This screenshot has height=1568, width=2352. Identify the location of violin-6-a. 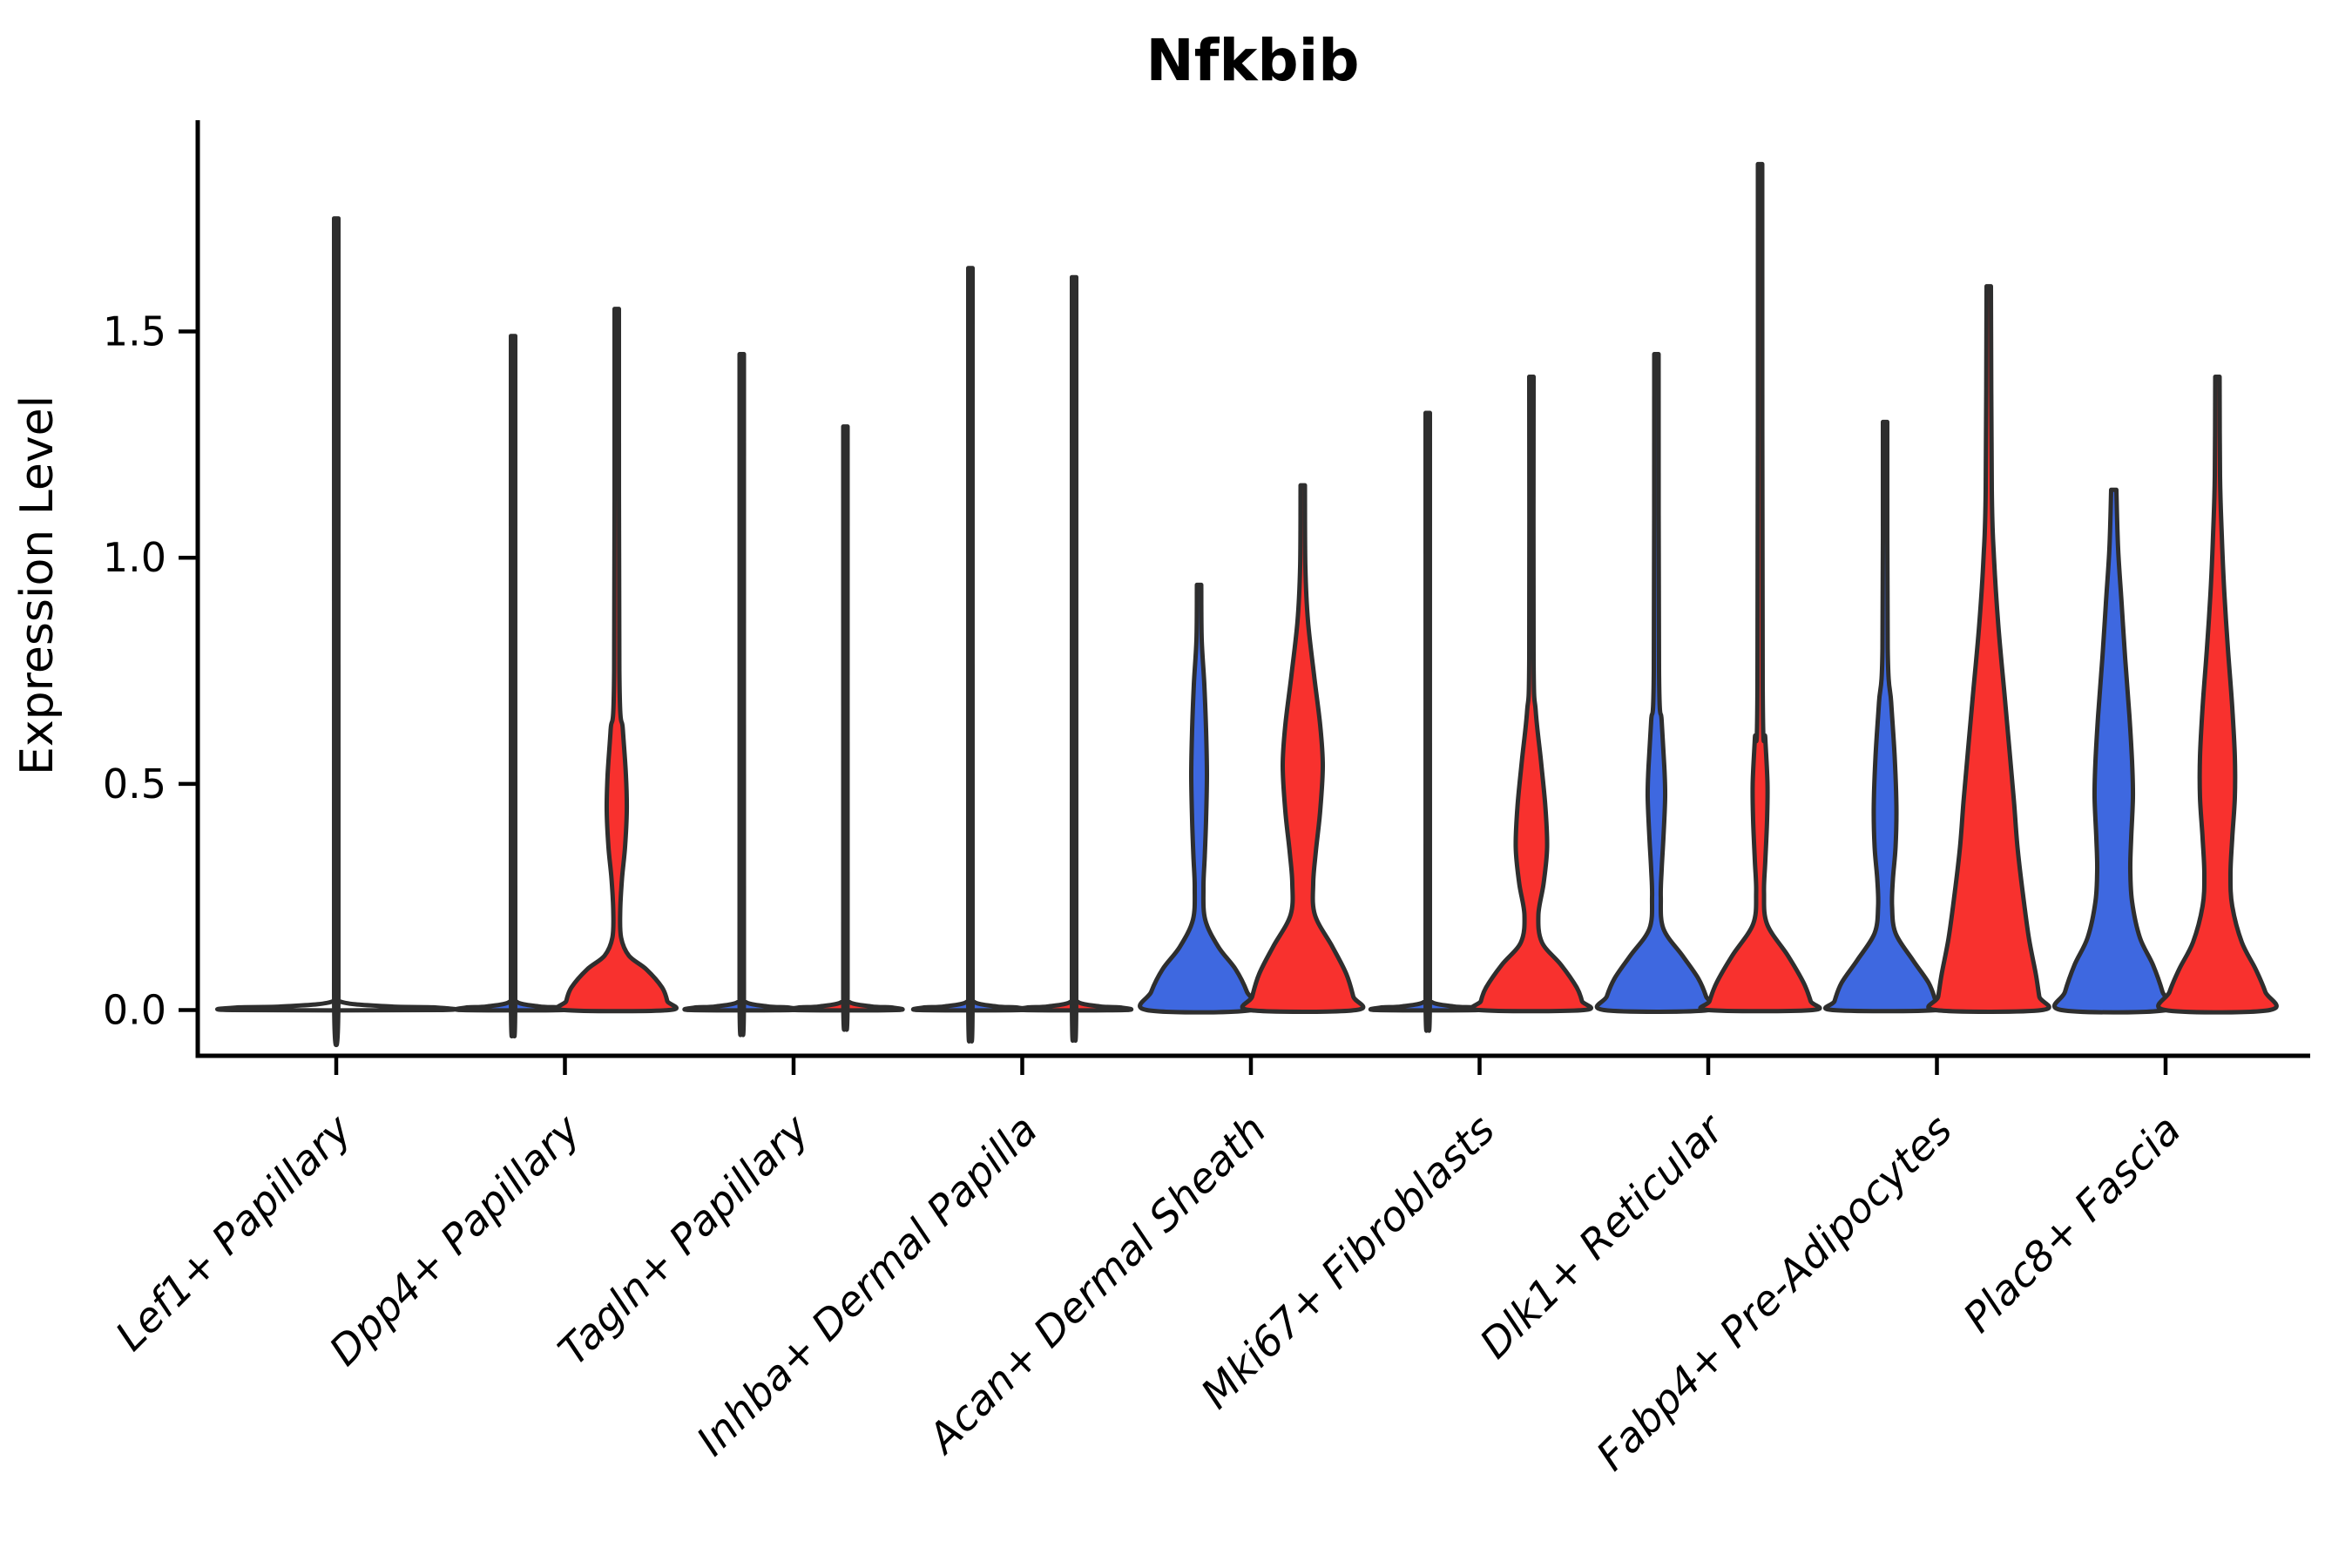
(1428, 721).